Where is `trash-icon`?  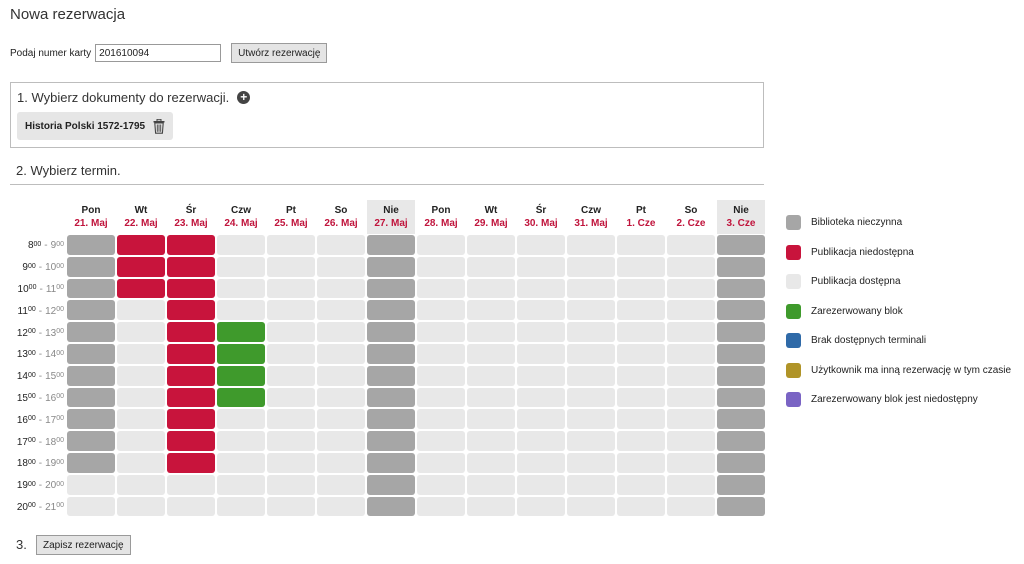 trash-icon is located at coordinates (159, 126).